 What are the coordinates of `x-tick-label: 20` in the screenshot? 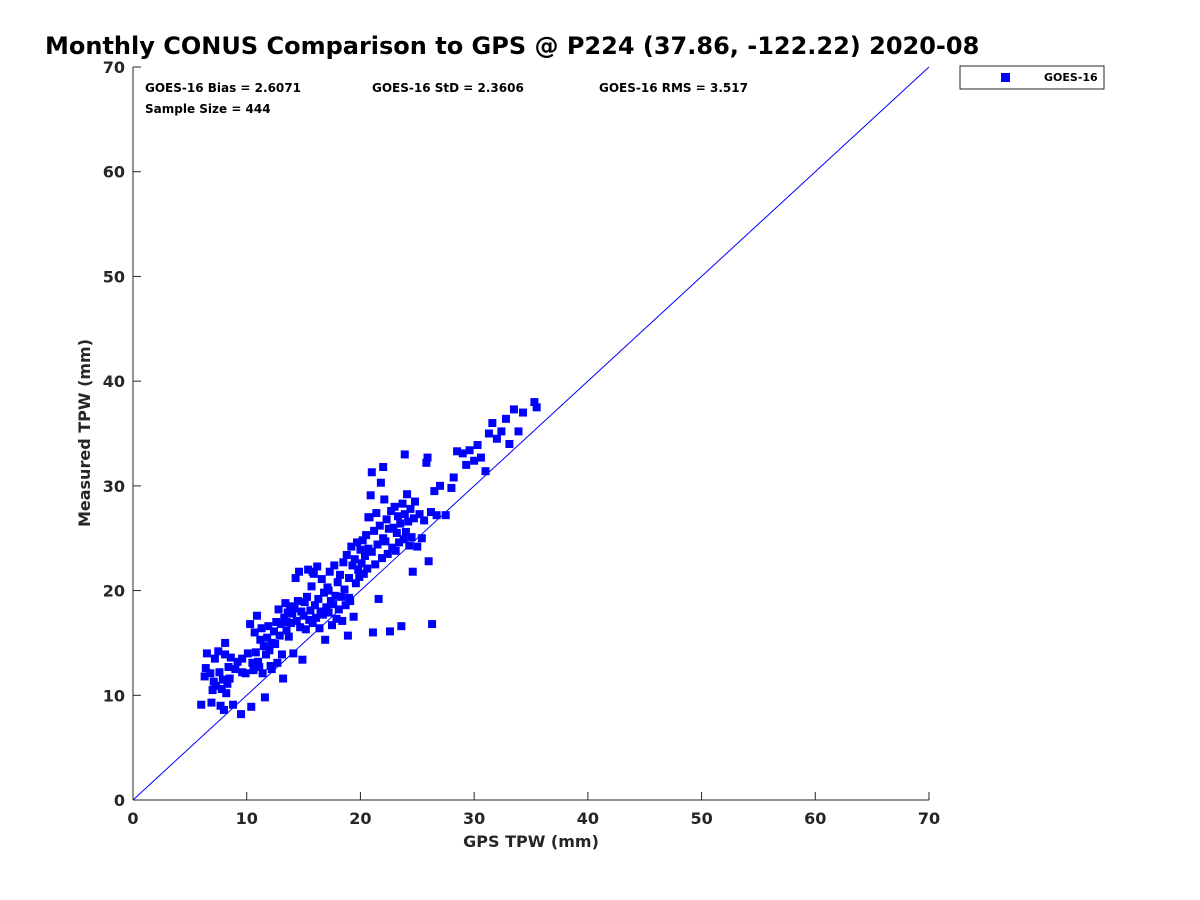 It's located at (360, 818).